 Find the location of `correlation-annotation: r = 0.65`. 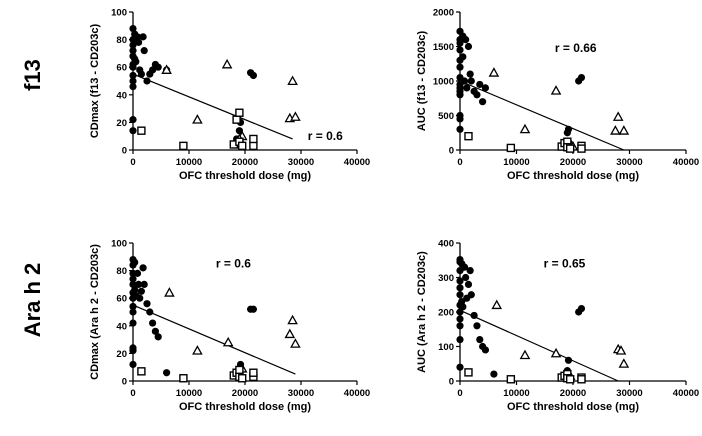

correlation-annotation: r = 0.65 is located at coordinates (565, 264).